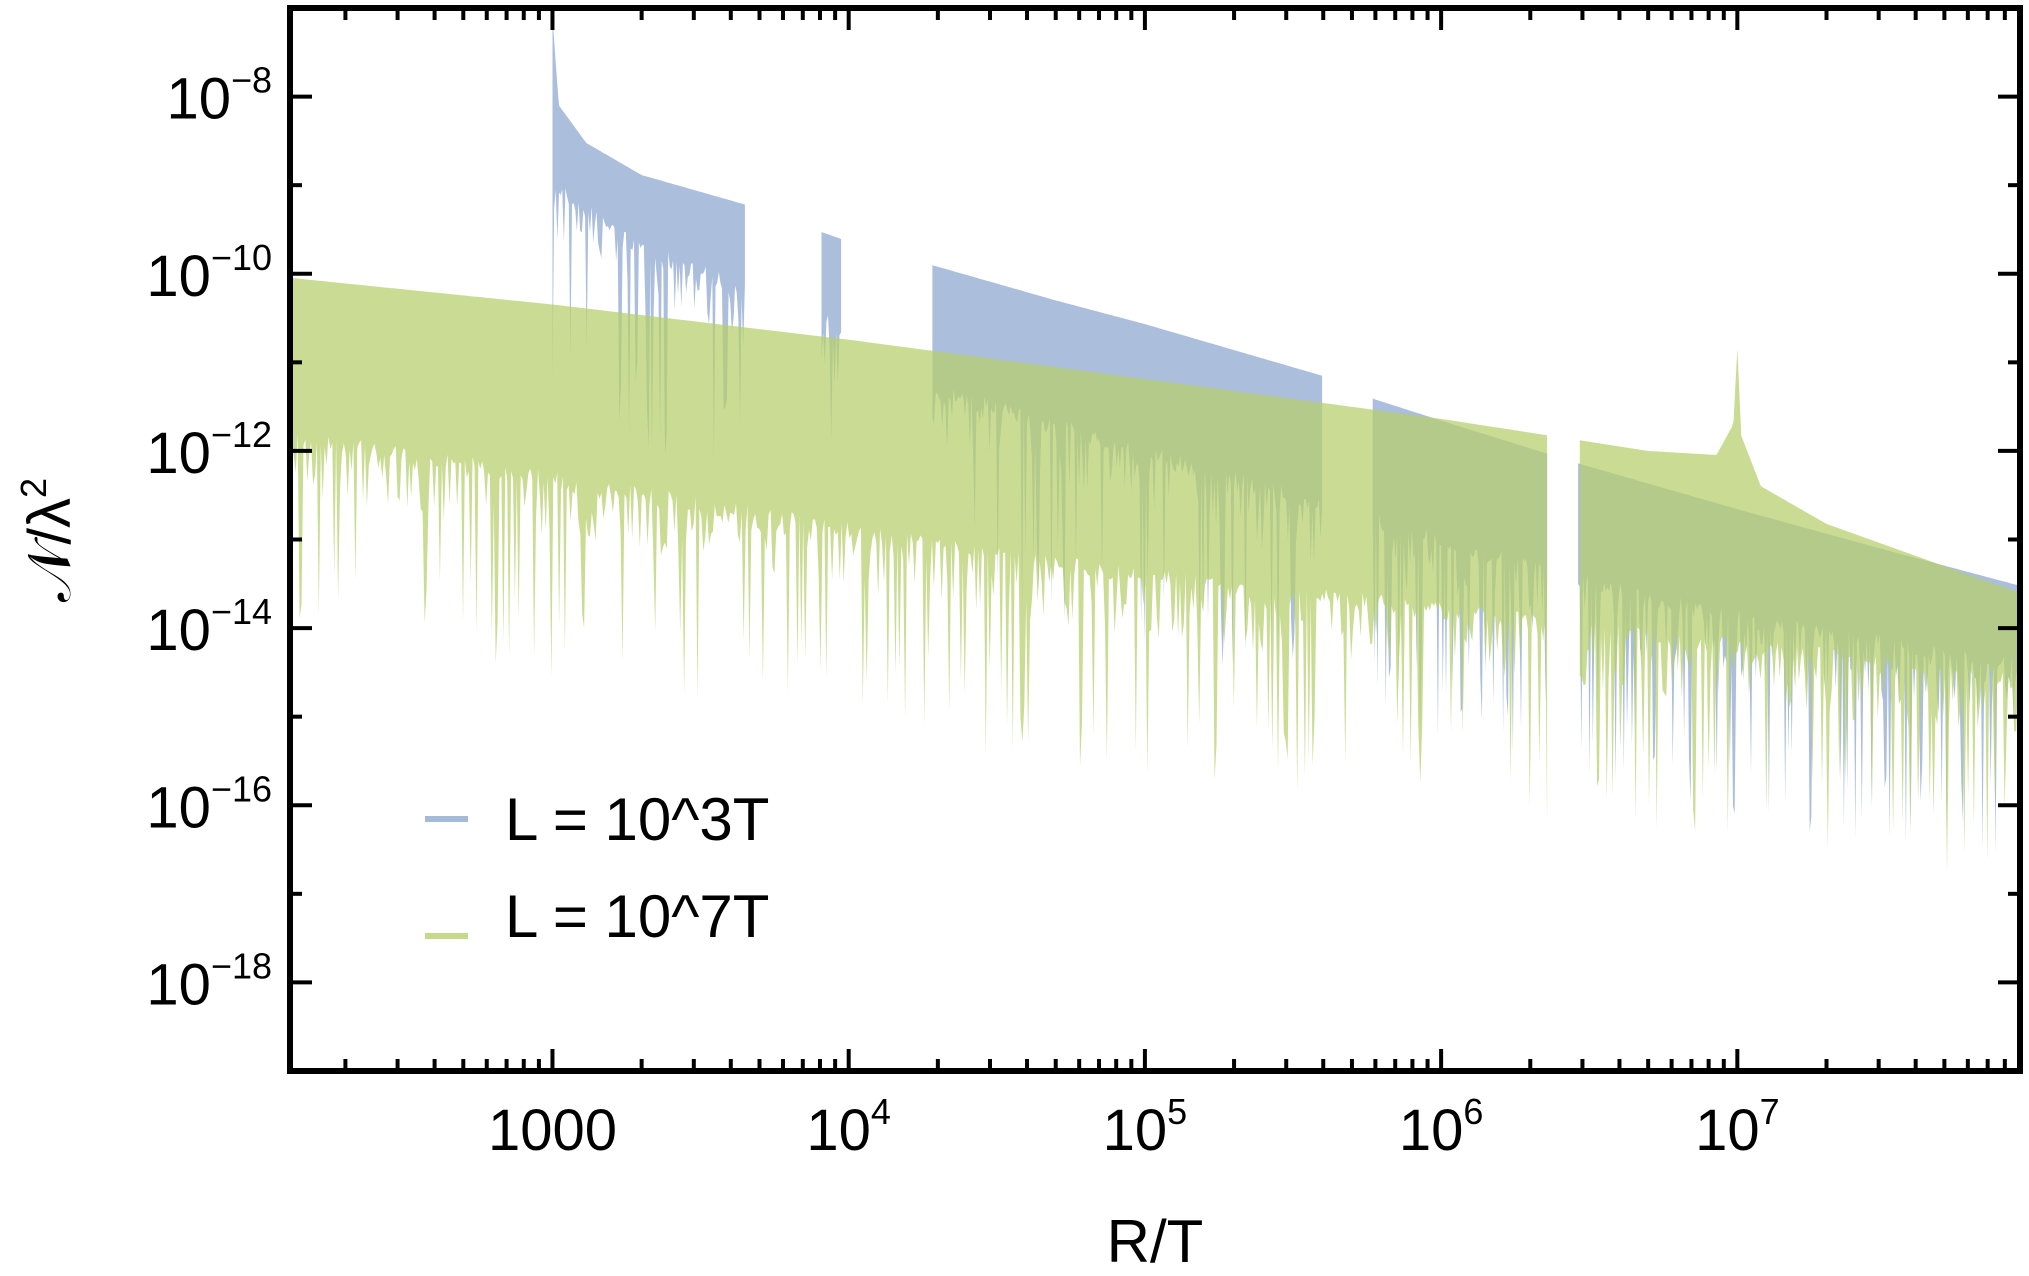  Describe the element at coordinates (241, 788) in the screenshot. I see `y-tick-exp: −16` at that location.